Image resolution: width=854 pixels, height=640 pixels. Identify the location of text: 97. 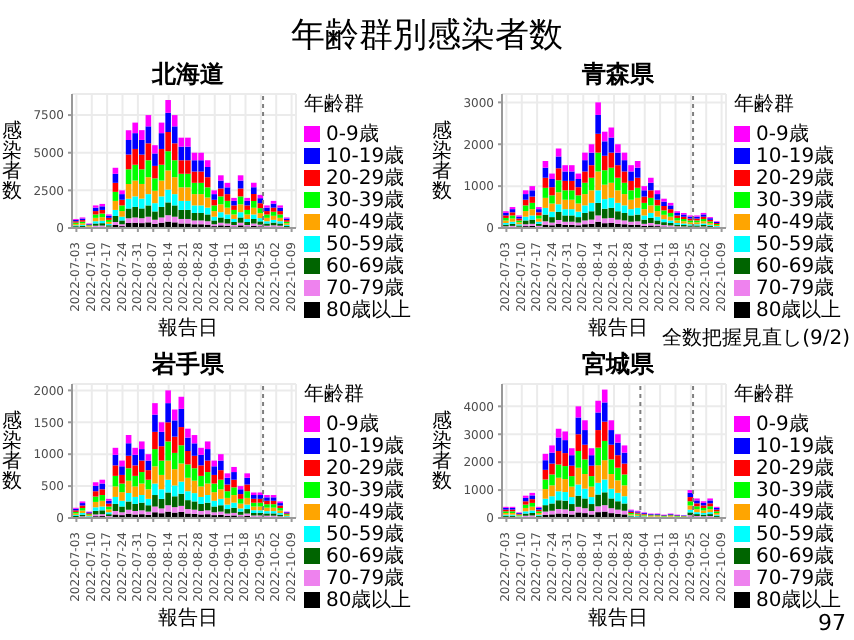
(832, 623).